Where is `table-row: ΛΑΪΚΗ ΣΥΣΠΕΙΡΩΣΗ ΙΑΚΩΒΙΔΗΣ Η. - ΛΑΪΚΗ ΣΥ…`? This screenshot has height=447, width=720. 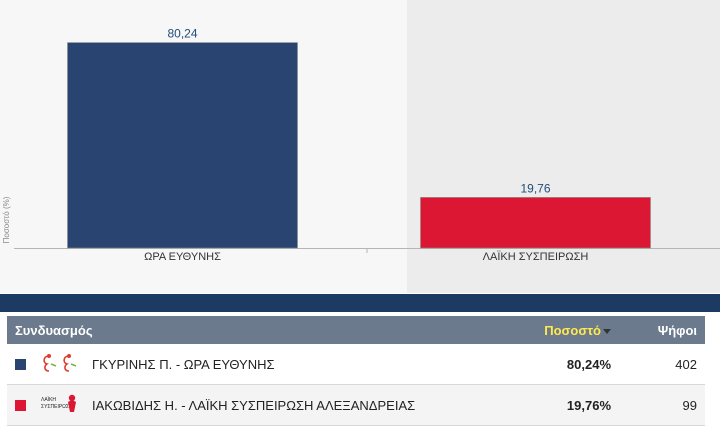 table-row: ΛΑΪΚΗ ΣΥΣΠΕΙΡΩΣΗ ΙΑΚΩΒΙΔΗΣ Η. - ΛΑΪΚΗ ΣΥ… is located at coordinates (356, 405).